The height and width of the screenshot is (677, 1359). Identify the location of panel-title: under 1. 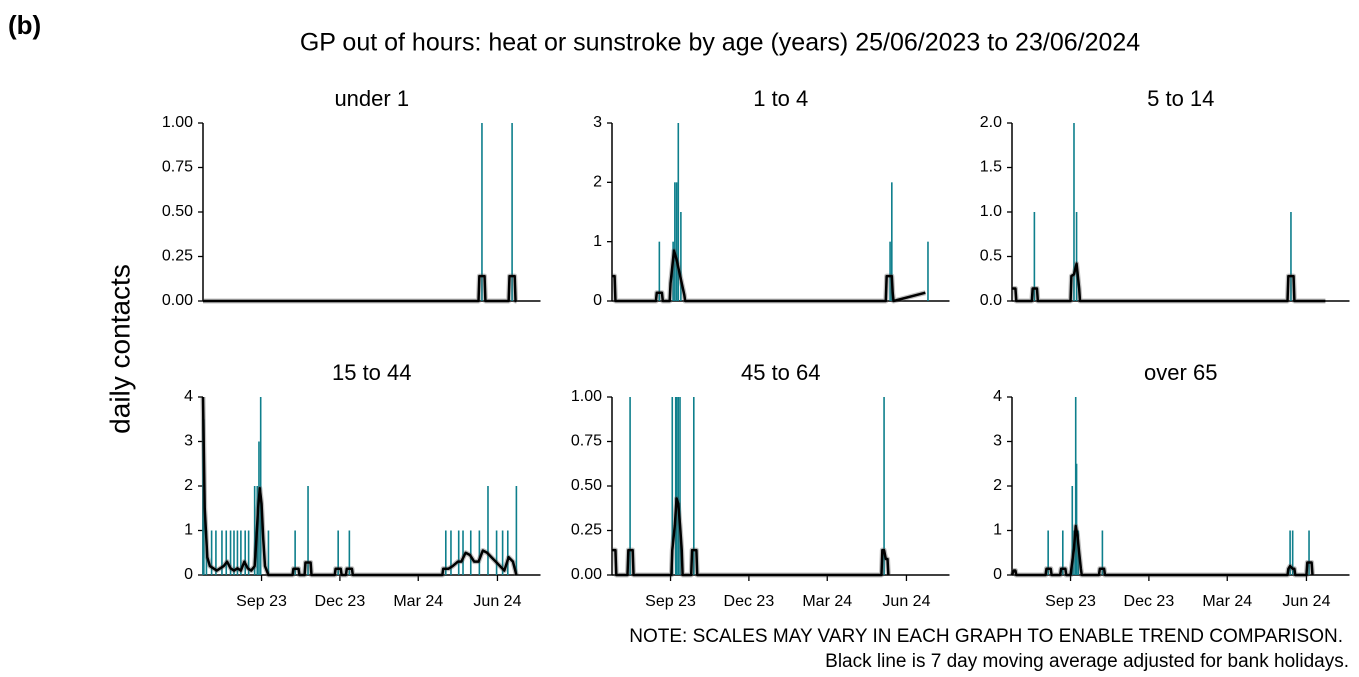
(371, 98).